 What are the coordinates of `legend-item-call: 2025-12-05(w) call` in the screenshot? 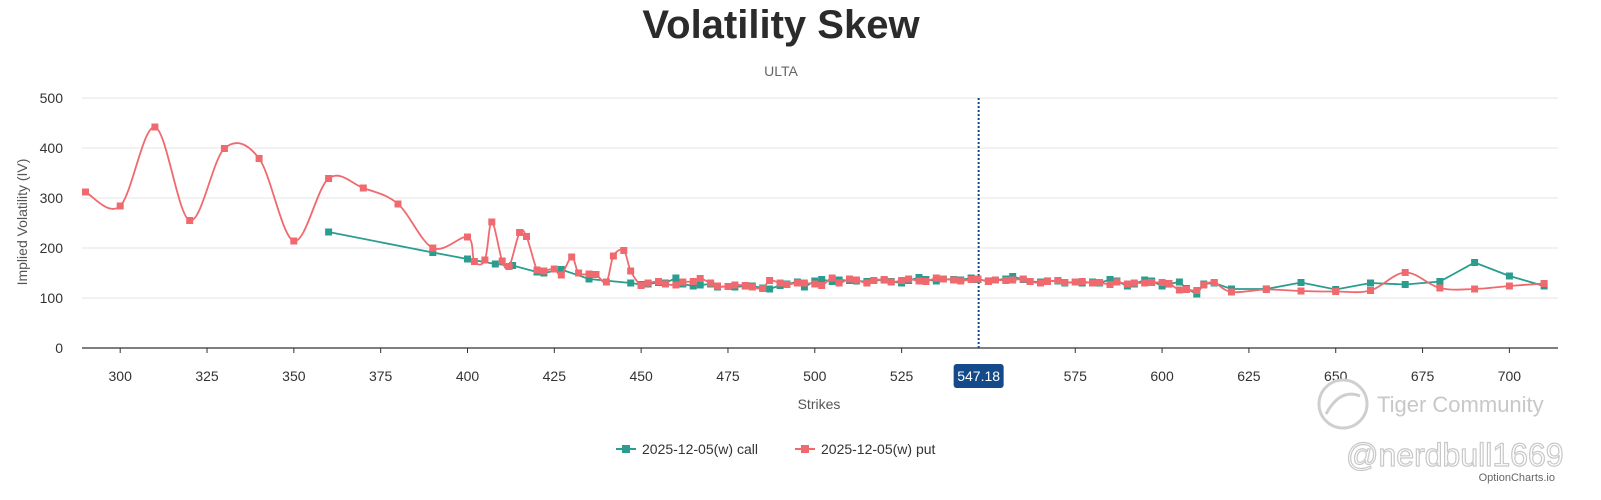 It's located at (687, 449).